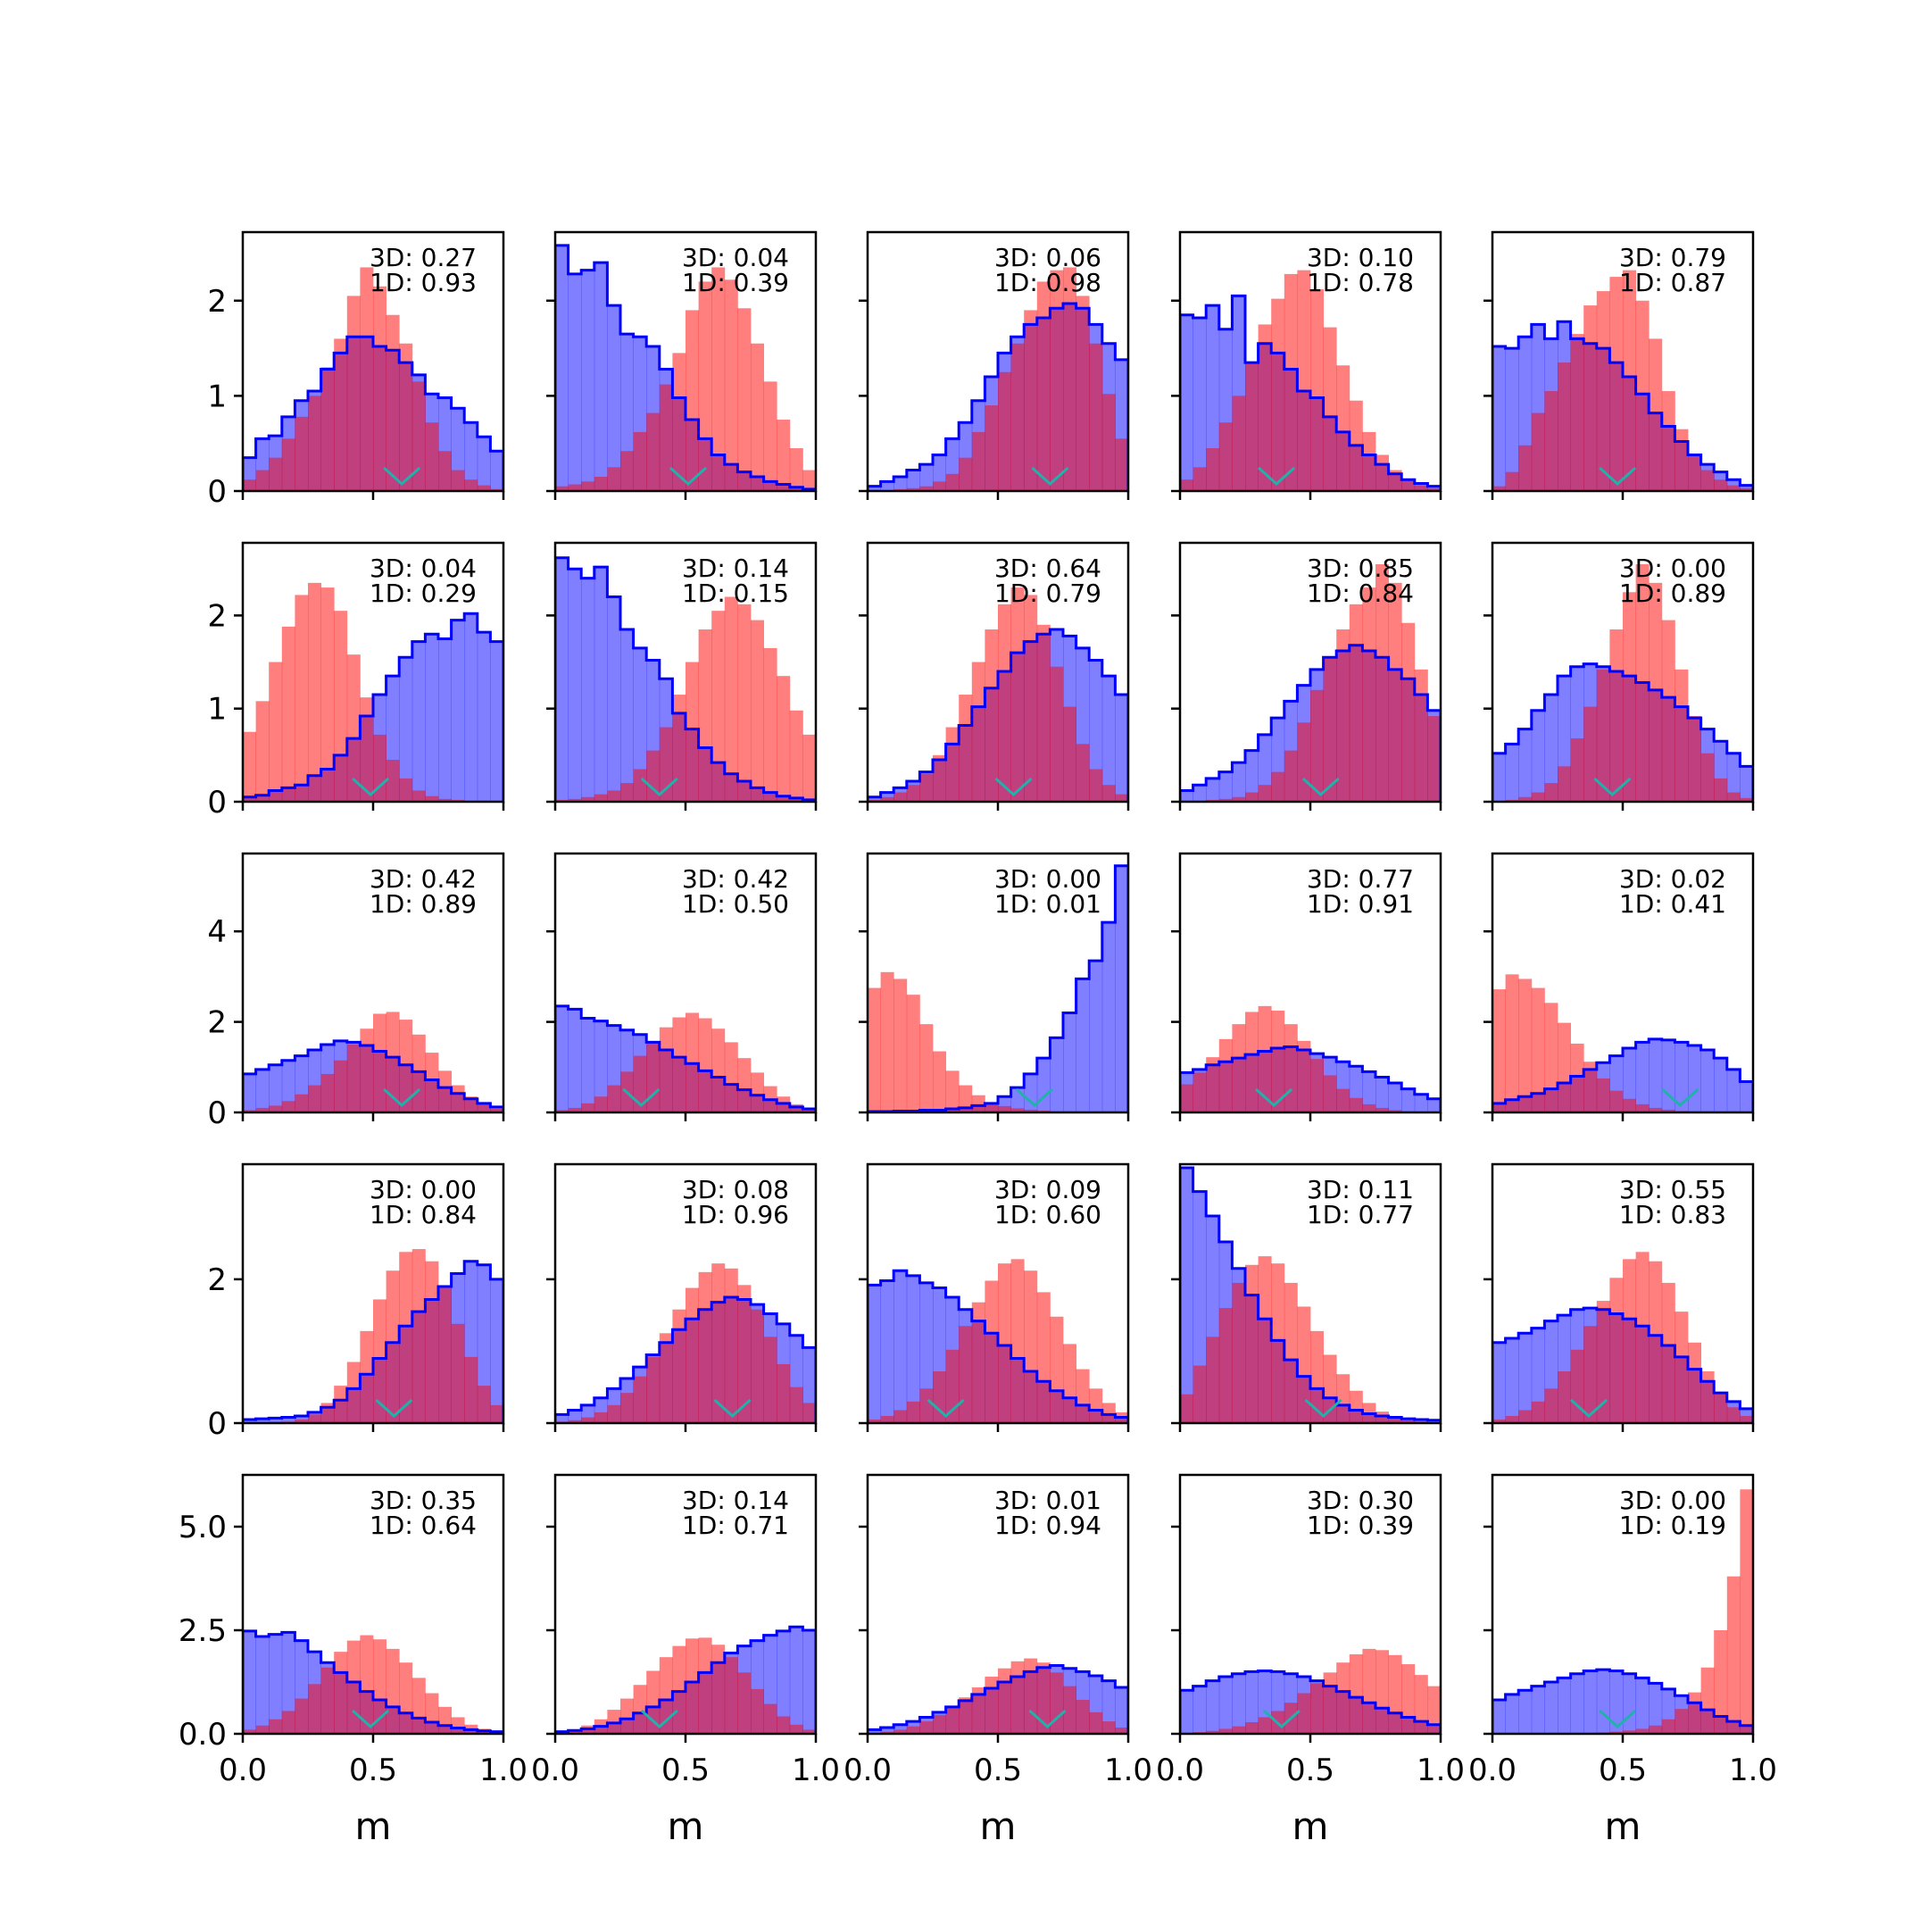  I want to click on label-1d: 1D: 0.87, so click(1672, 282).